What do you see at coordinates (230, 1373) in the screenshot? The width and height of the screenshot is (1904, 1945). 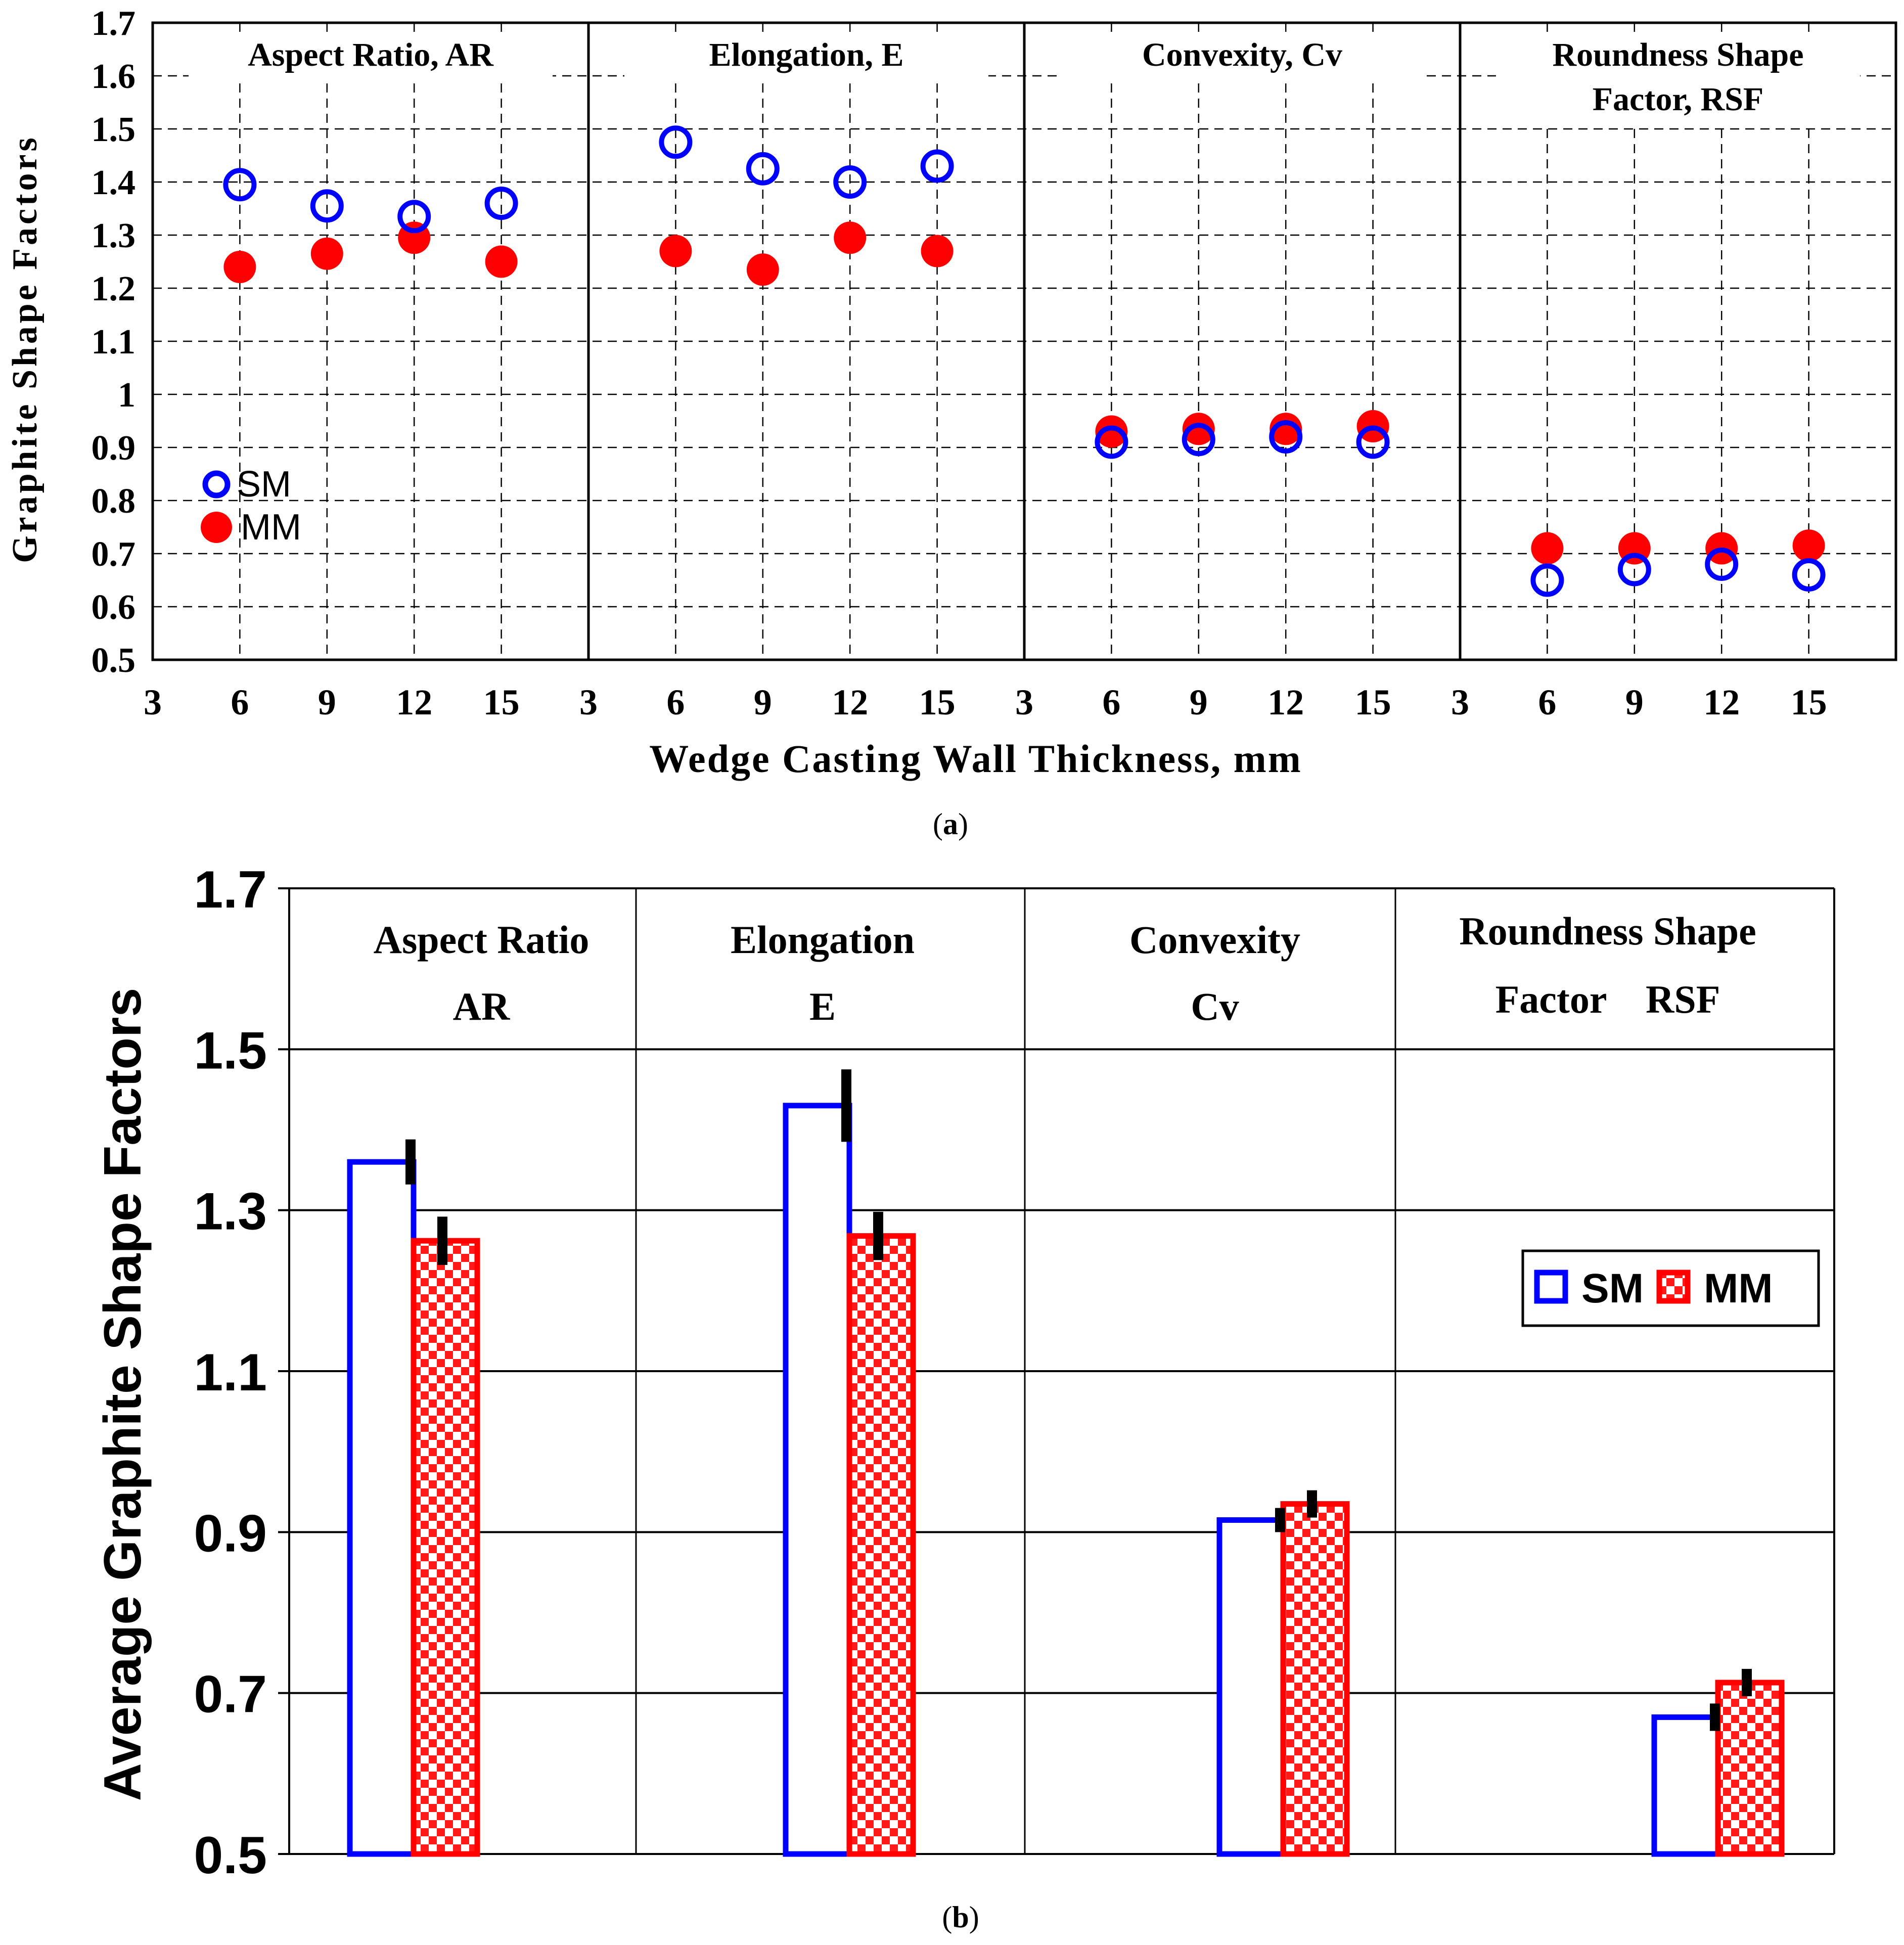 I see `panel-b-y-tick-labels: 0.5 0.7 0.9 1.1 1.3 1.5 1.7` at bounding box center [230, 1373].